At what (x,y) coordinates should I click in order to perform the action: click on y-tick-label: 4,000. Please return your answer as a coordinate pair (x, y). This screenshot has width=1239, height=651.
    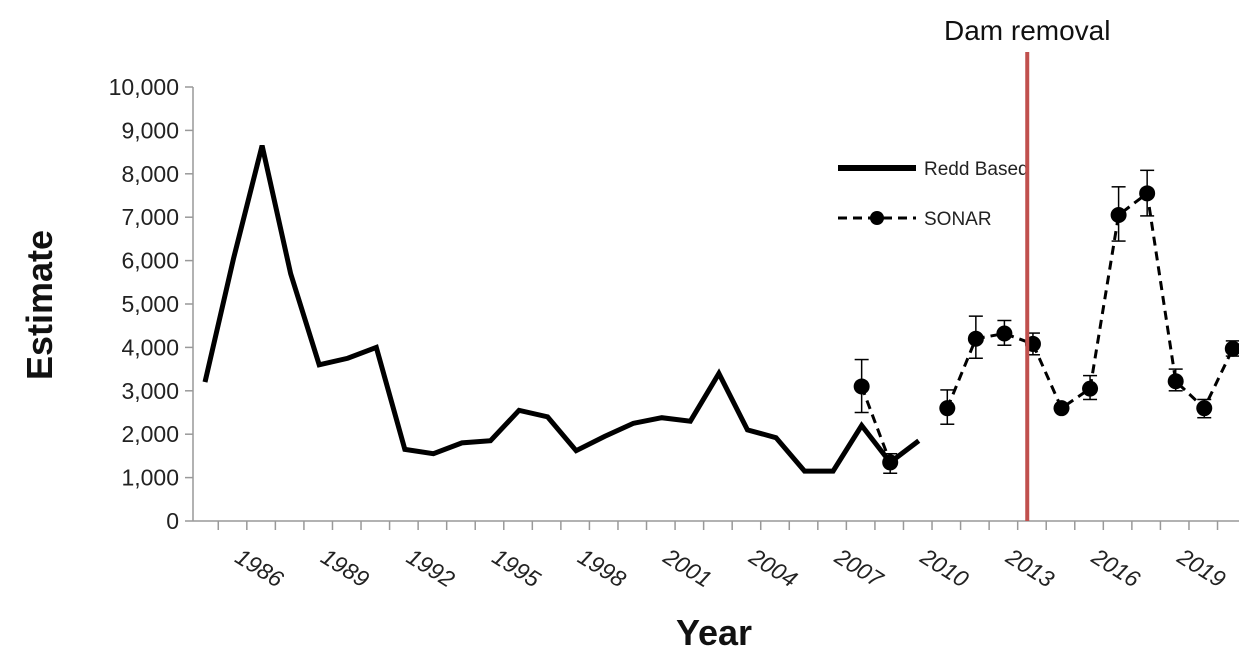
    Looking at the image, I should click on (150, 347).